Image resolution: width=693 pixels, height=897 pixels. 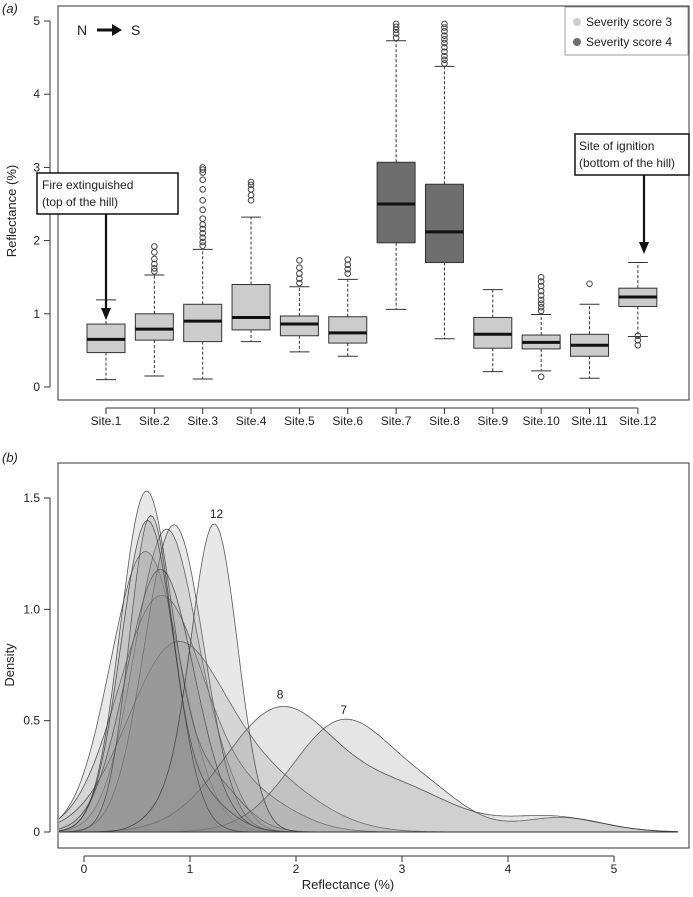 What do you see at coordinates (444, 421) in the screenshot?
I see `x-tick-label-a: Site.8` at bounding box center [444, 421].